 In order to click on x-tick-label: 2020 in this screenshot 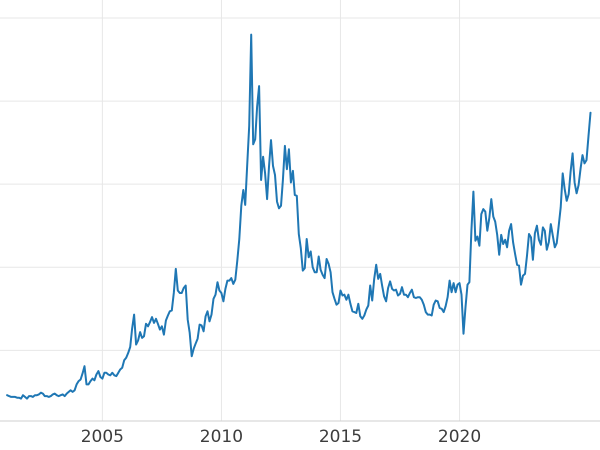, I will do `click(459, 437)`.